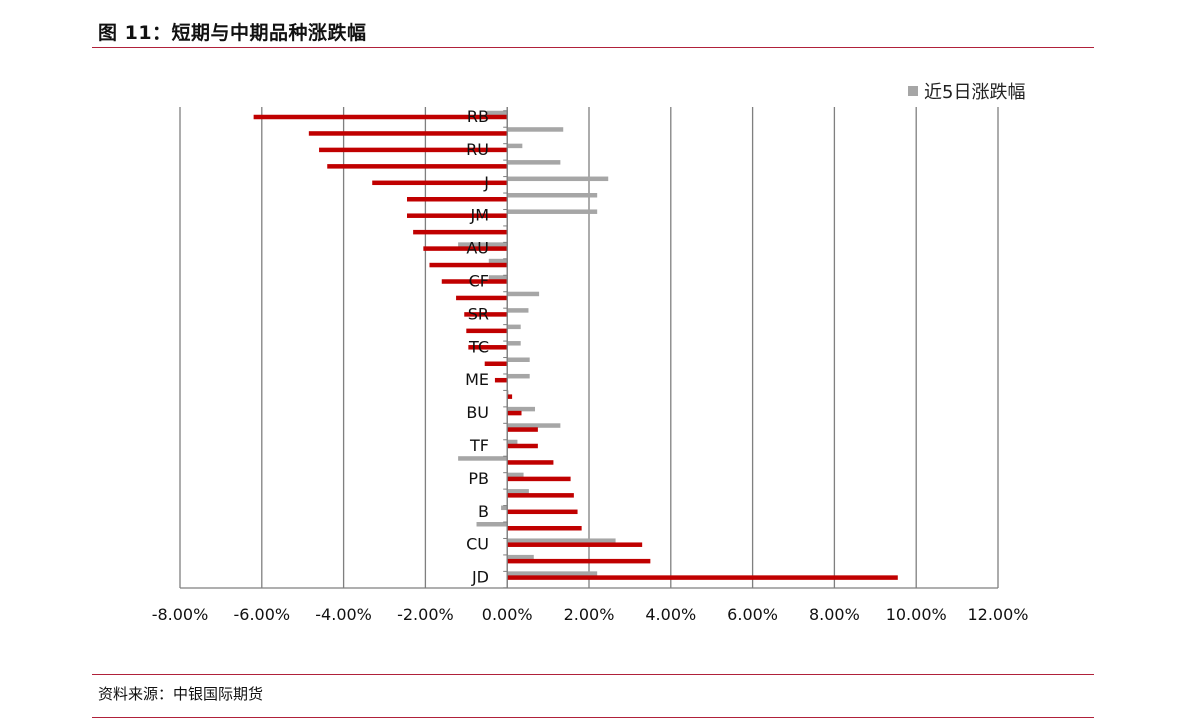  I want to click on x-tick-label: 10.00%, so click(916, 614).